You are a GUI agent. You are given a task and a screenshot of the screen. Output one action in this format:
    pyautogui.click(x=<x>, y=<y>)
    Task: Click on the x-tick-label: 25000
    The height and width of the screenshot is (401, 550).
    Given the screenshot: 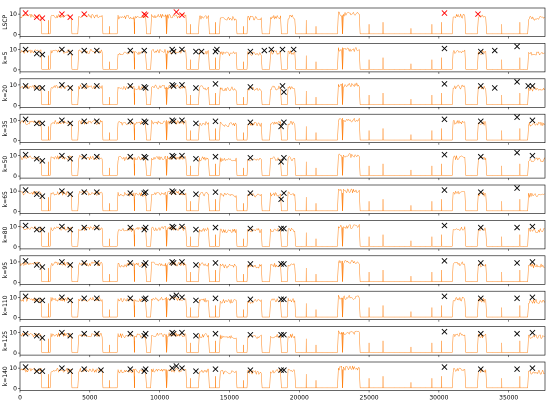 What is the action you would take?
    pyautogui.click(x=369, y=398)
    